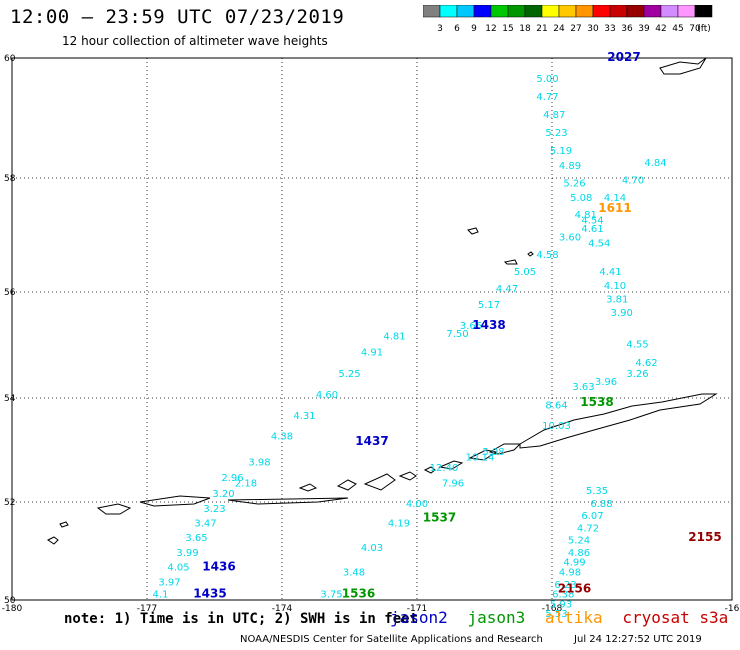  What do you see at coordinates (675, 617) in the screenshot?
I see `legend-cryosat-s3a: cryosat s3a` at bounding box center [675, 617].